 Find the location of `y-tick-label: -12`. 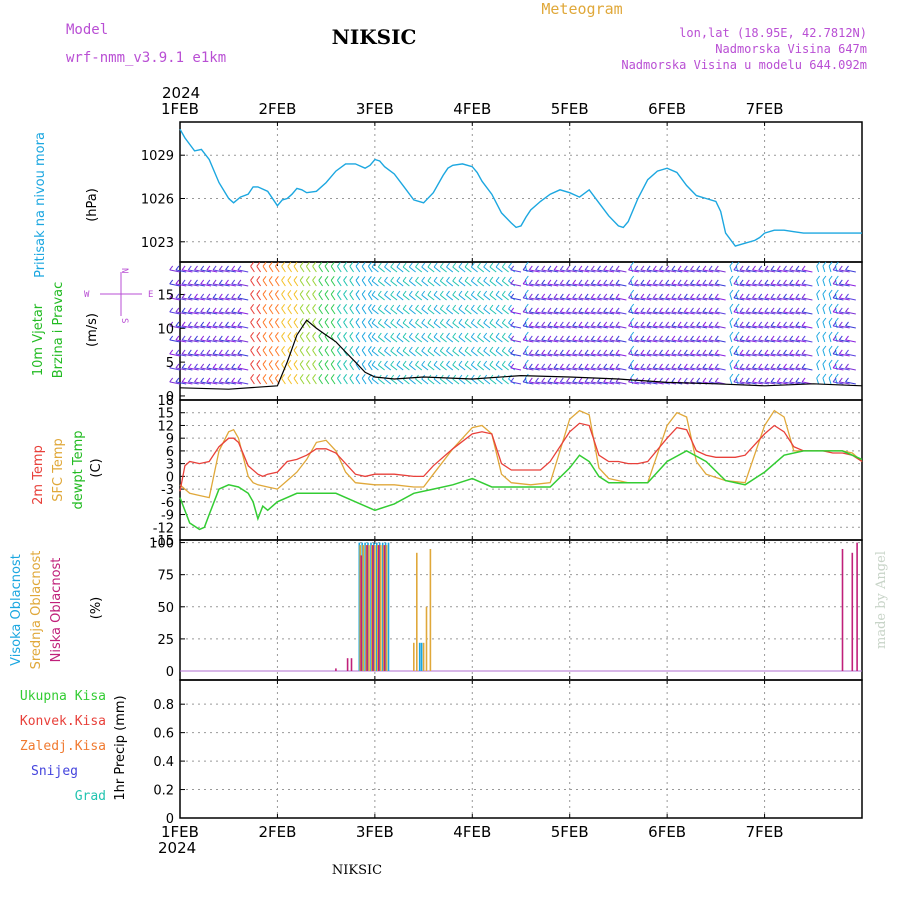

y-tick-label: -12 is located at coordinates (163, 528).